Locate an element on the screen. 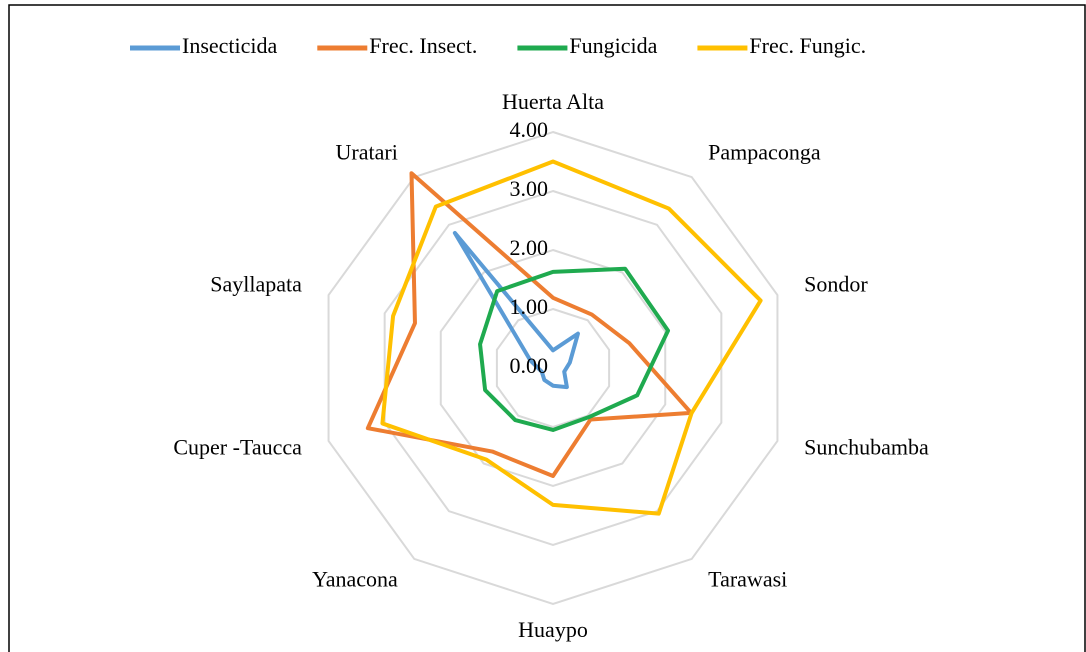 The width and height of the screenshot is (1086, 652). legend-label: Frec. Insect. is located at coordinates (423, 45).